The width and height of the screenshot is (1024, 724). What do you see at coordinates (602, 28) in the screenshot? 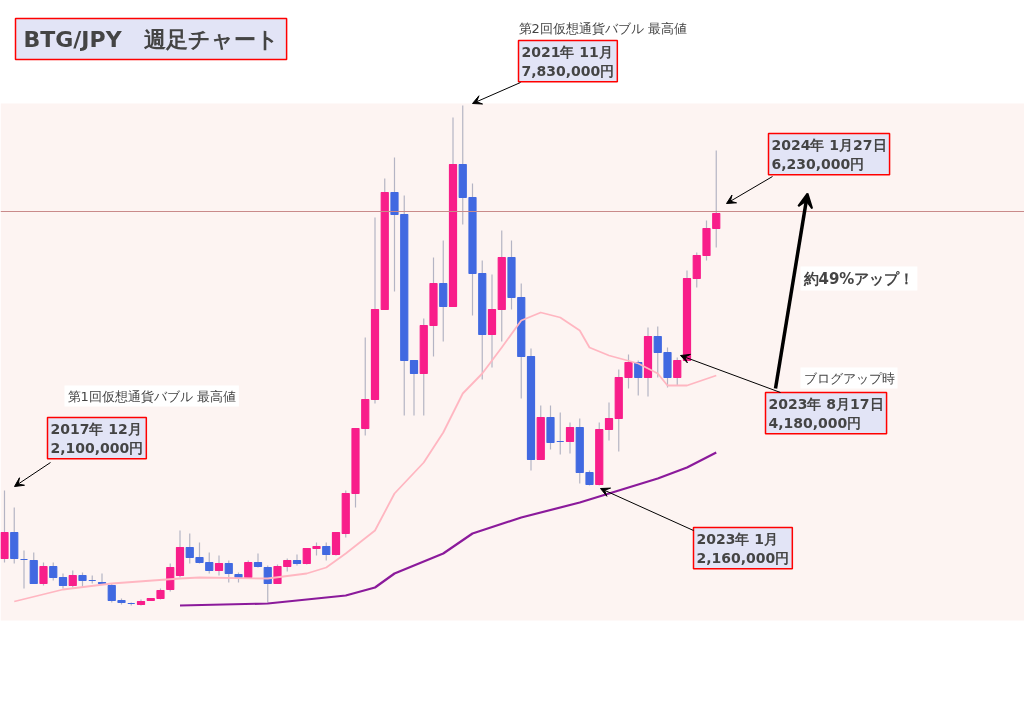
I see `text: 第2回仮想通貨バブル 最高値` at bounding box center [602, 28].